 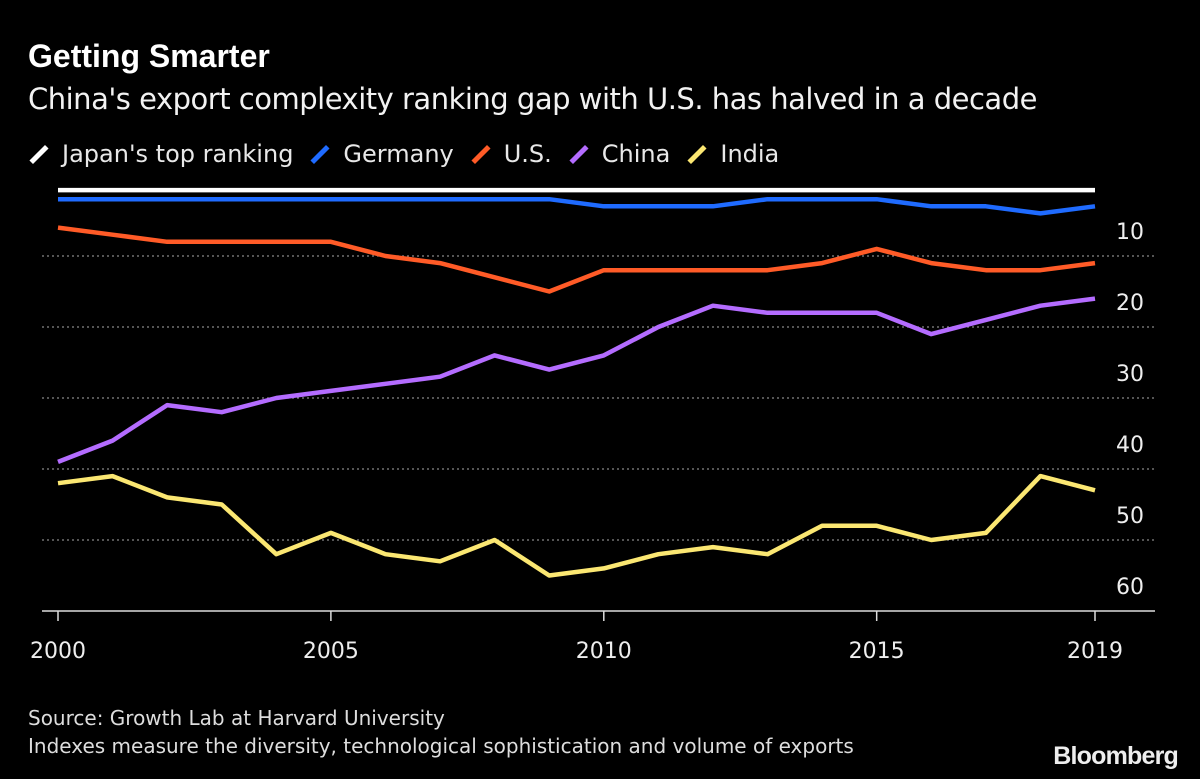 I want to click on source-note: Source: Growth Lab at Harvard University, so click(x=236, y=718).